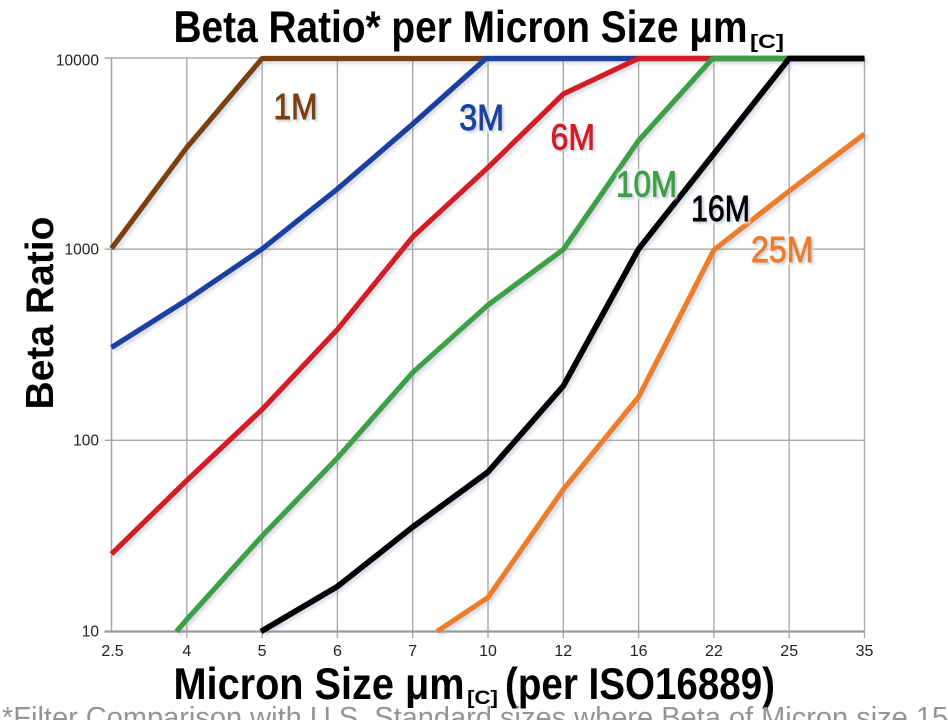 The height and width of the screenshot is (720, 948). Describe the element at coordinates (82, 250) in the screenshot. I see `svg-text: 1000` at that location.